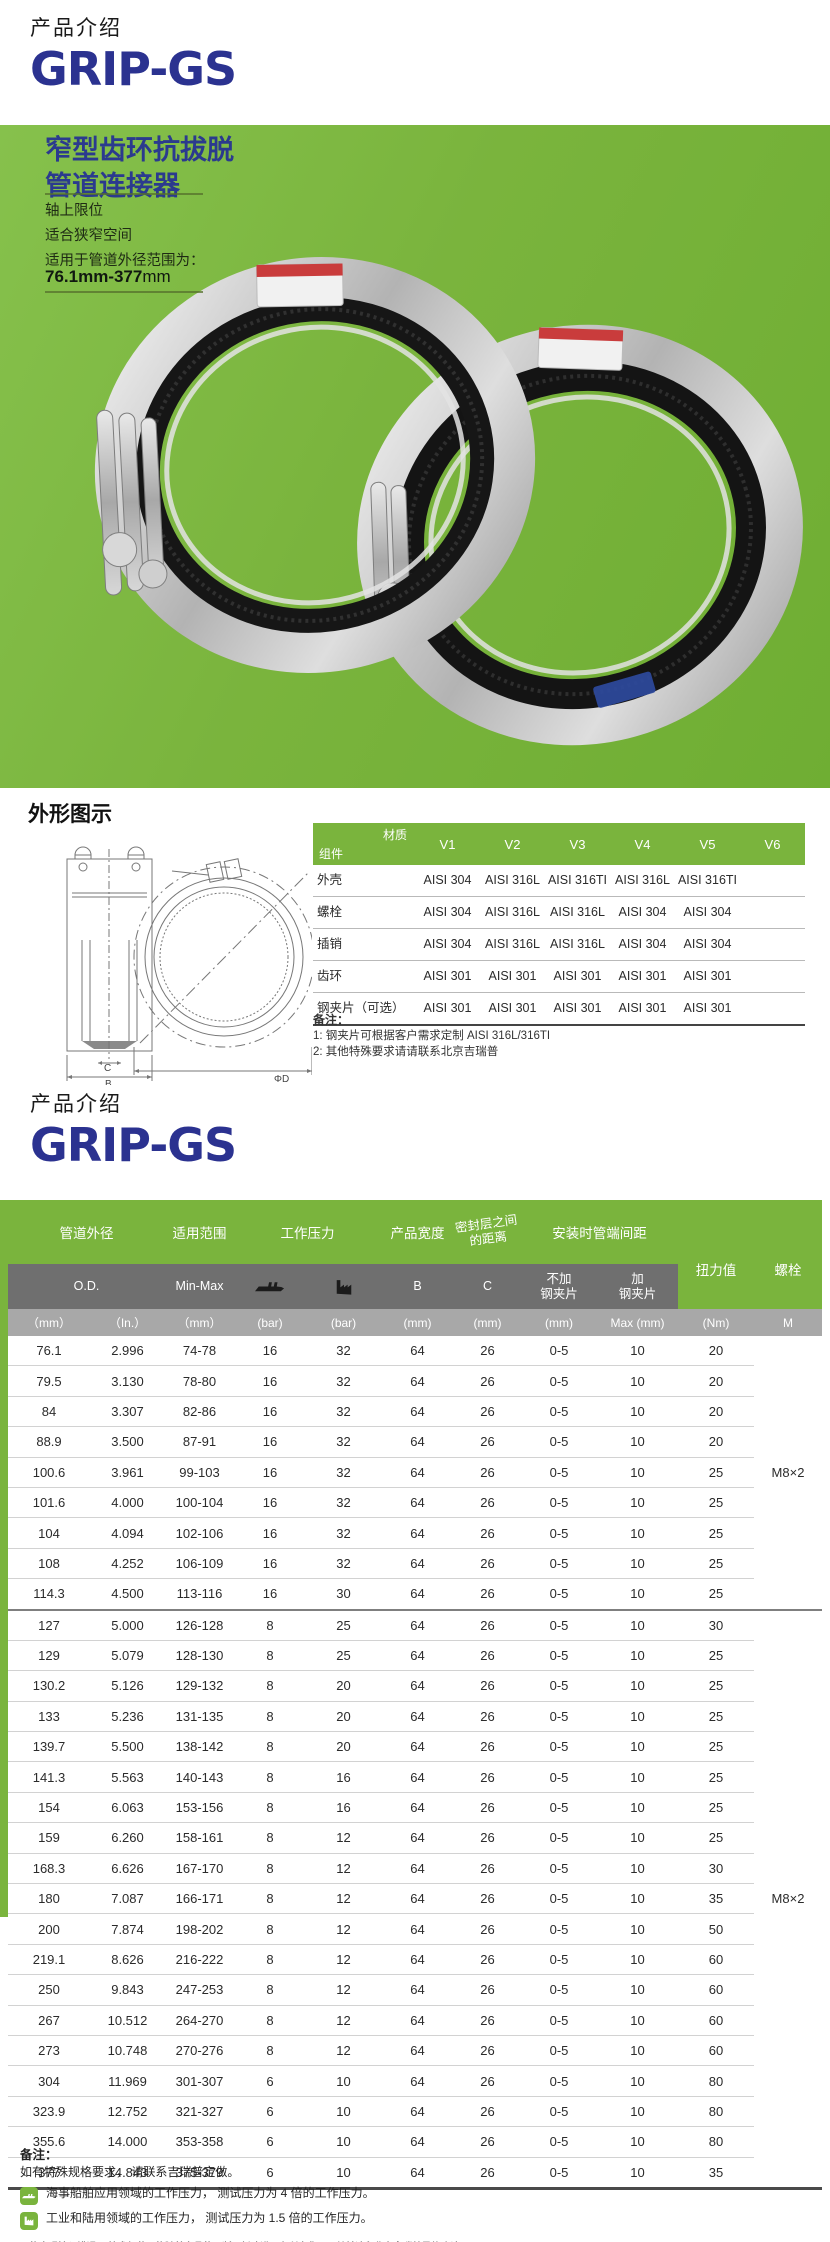  What do you see at coordinates (788, 1473) in the screenshot?
I see `bolt-size: M8×2` at bounding box center [788, 1473].